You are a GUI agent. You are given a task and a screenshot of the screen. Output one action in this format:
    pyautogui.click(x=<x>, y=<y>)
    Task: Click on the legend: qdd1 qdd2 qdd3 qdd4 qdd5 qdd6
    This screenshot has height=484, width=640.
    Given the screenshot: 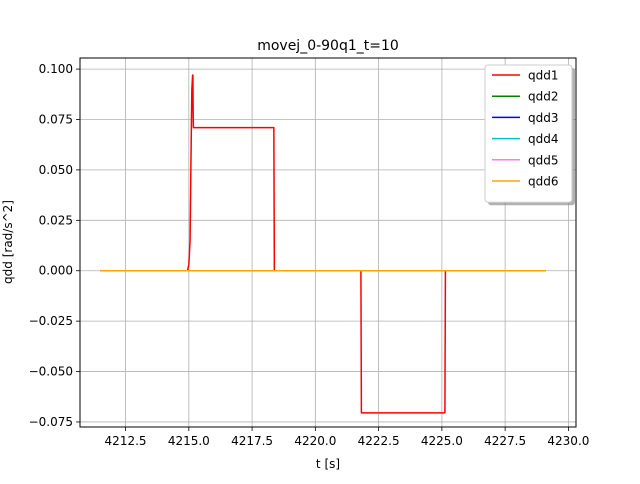 What is the action you would take?
    pyautogui.click(x=529, y=135)
    